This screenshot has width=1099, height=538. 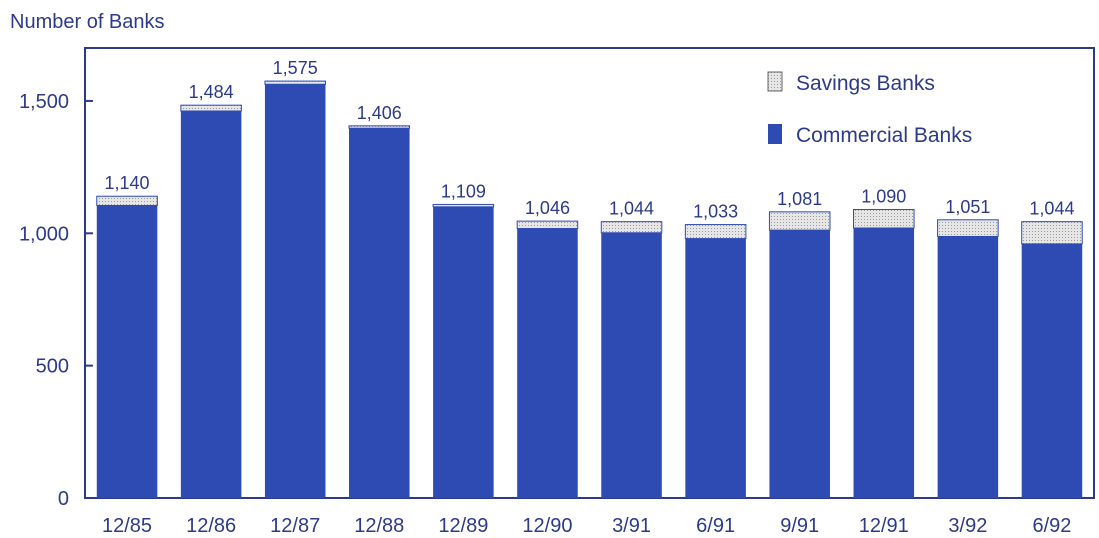 I want to click on bar-total-label: 1,484, so click(x=211, y=92).